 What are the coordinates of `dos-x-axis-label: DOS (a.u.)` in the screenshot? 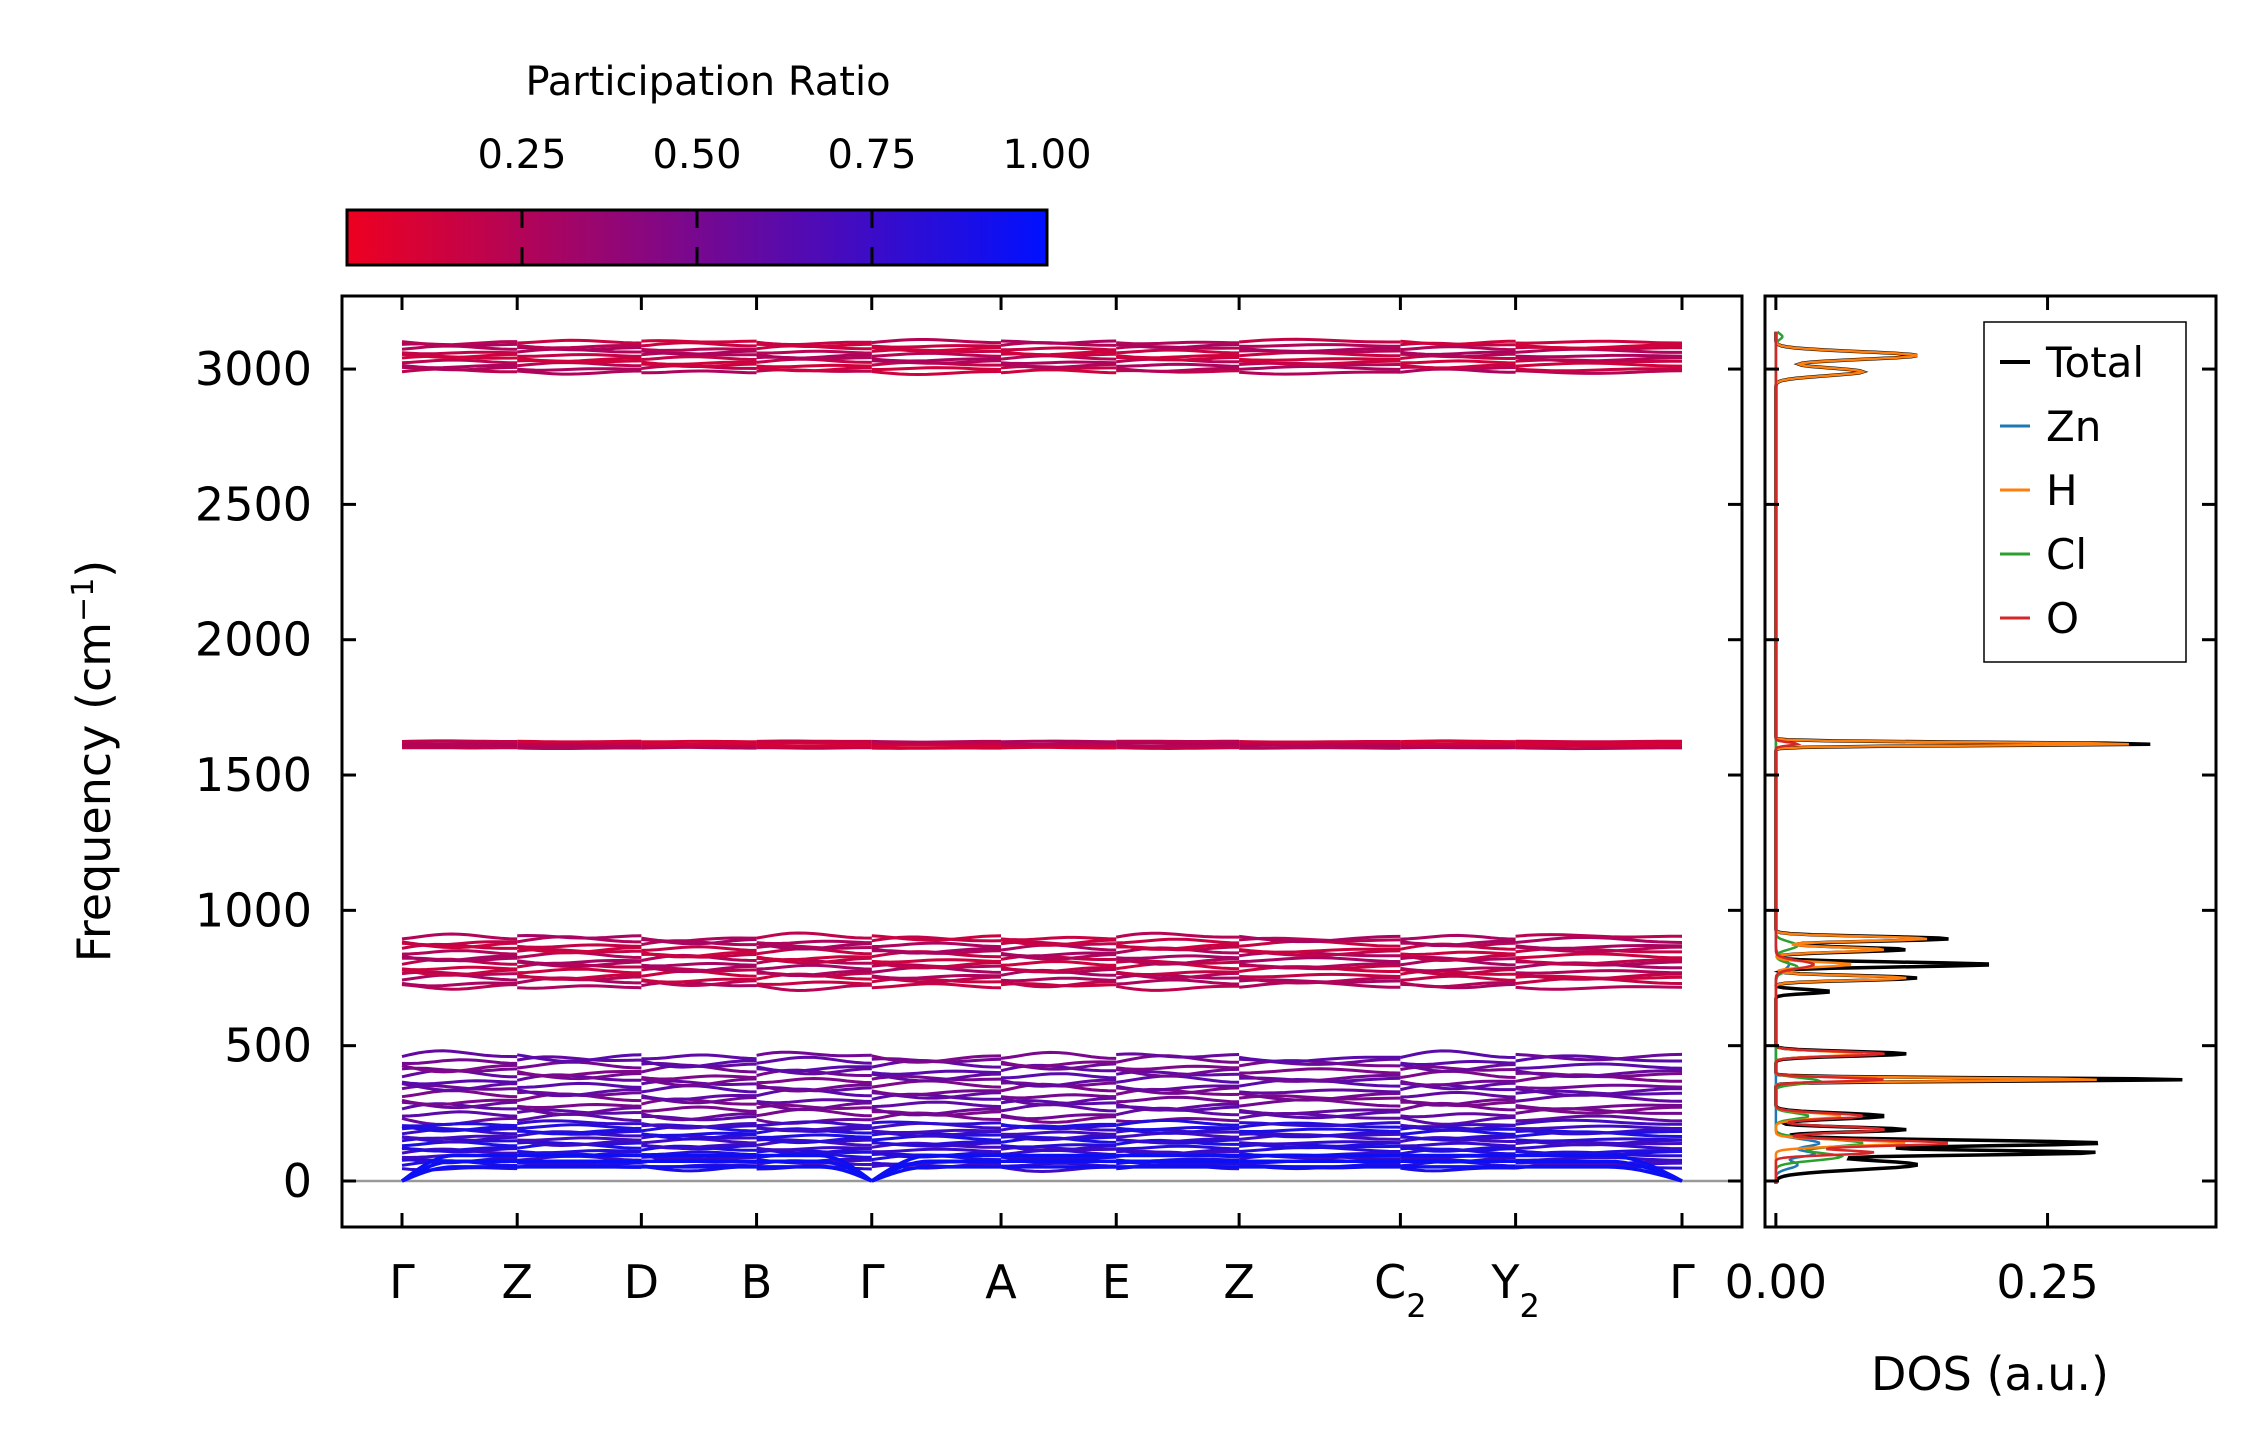 It's located at (1990, 1374).